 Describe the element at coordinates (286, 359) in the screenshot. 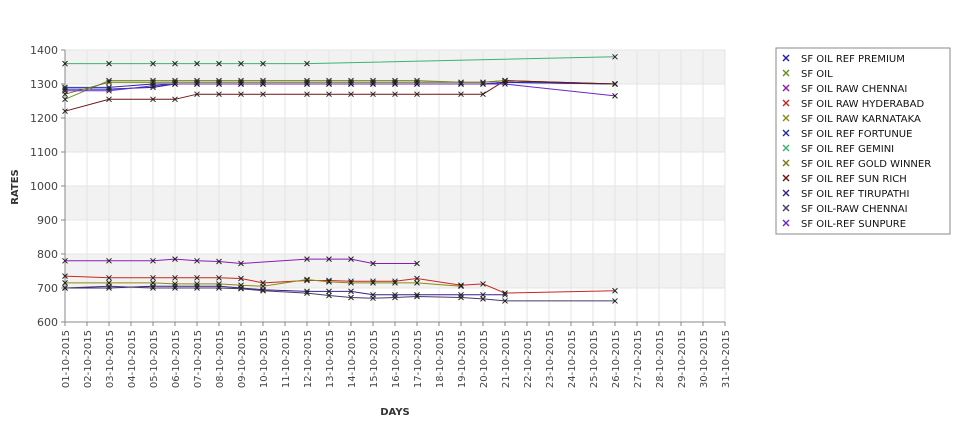

I see `x-tick-label: 11-10-2015` at that location.